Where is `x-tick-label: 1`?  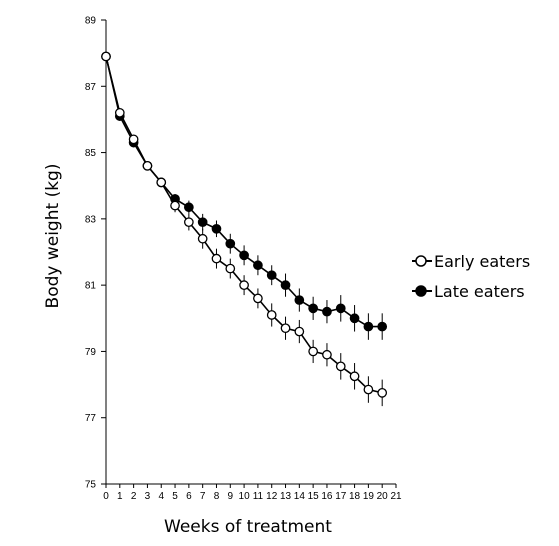
x-tick-label: 1 is located at coordinates (120, 496).